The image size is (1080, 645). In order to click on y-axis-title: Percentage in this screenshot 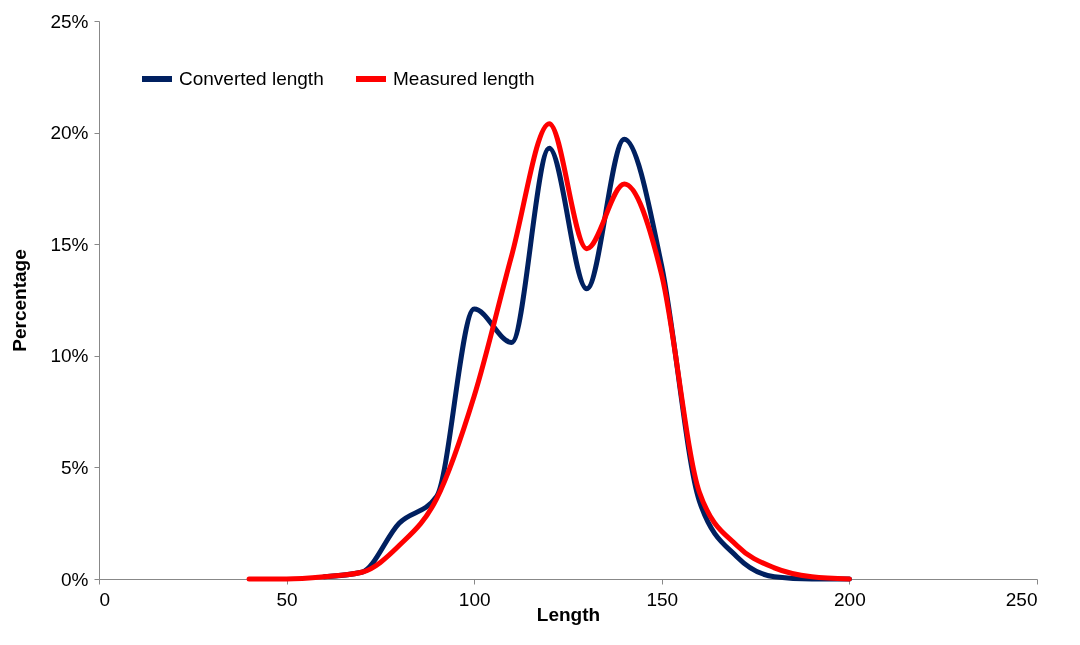, I will do `click(20, 300)`.